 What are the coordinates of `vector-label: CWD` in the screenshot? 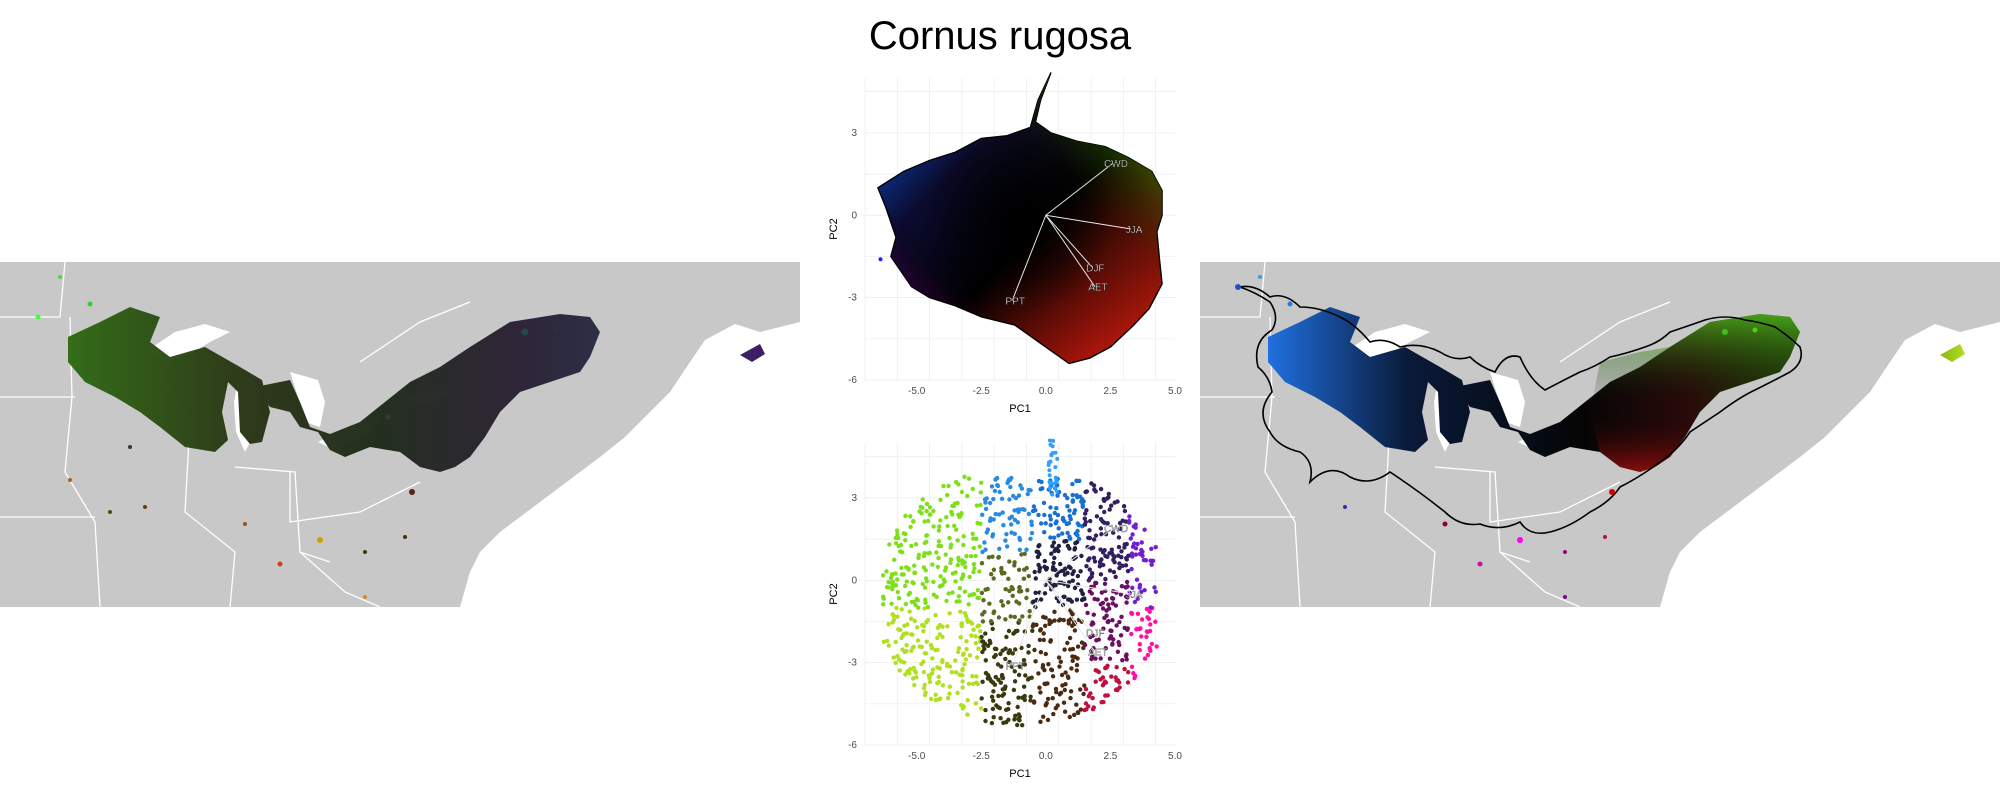 It's located at (1116, 529).